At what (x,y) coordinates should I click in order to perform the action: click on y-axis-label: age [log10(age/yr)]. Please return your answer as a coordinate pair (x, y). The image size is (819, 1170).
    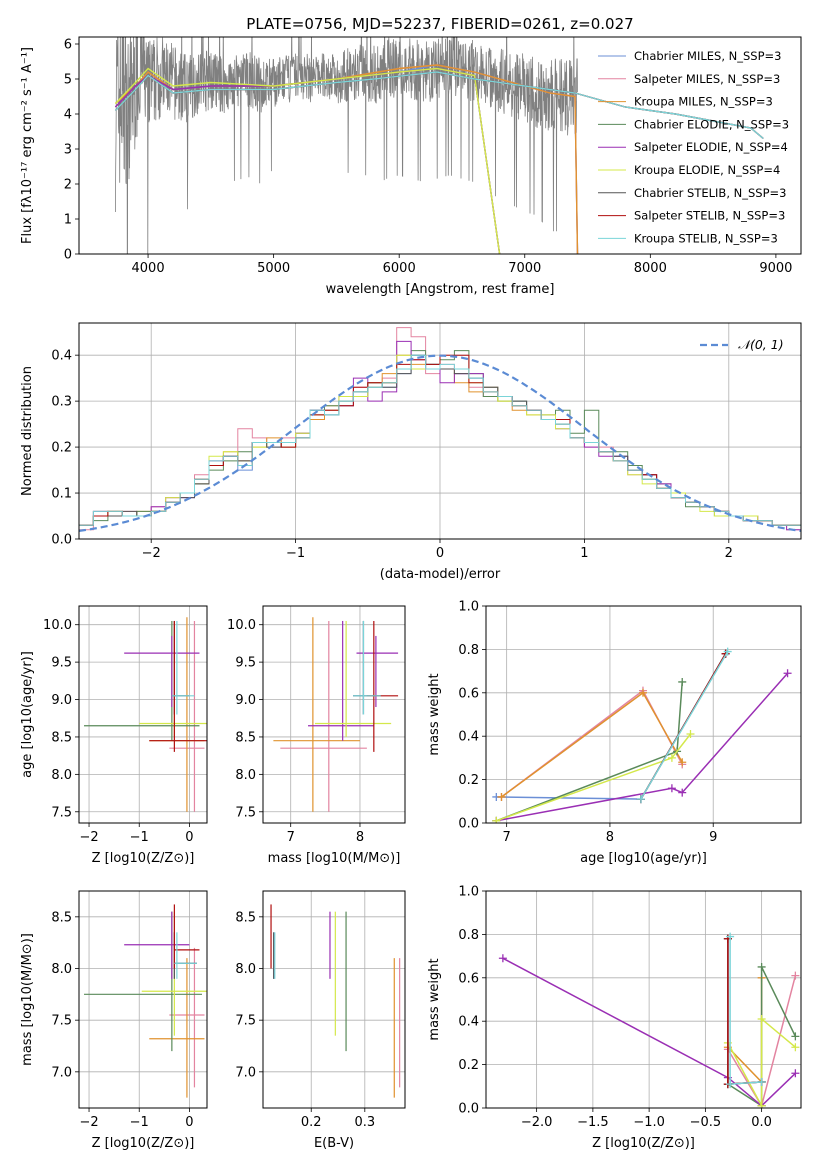
    Looking at the image, I should click on (27, 714).